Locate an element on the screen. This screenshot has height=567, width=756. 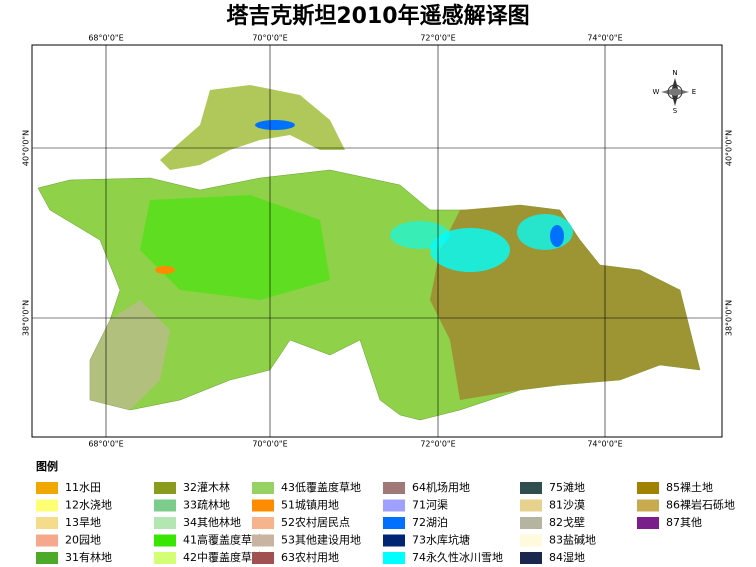
legend-label: 34其他林地 is located at coordinates (212, 522).